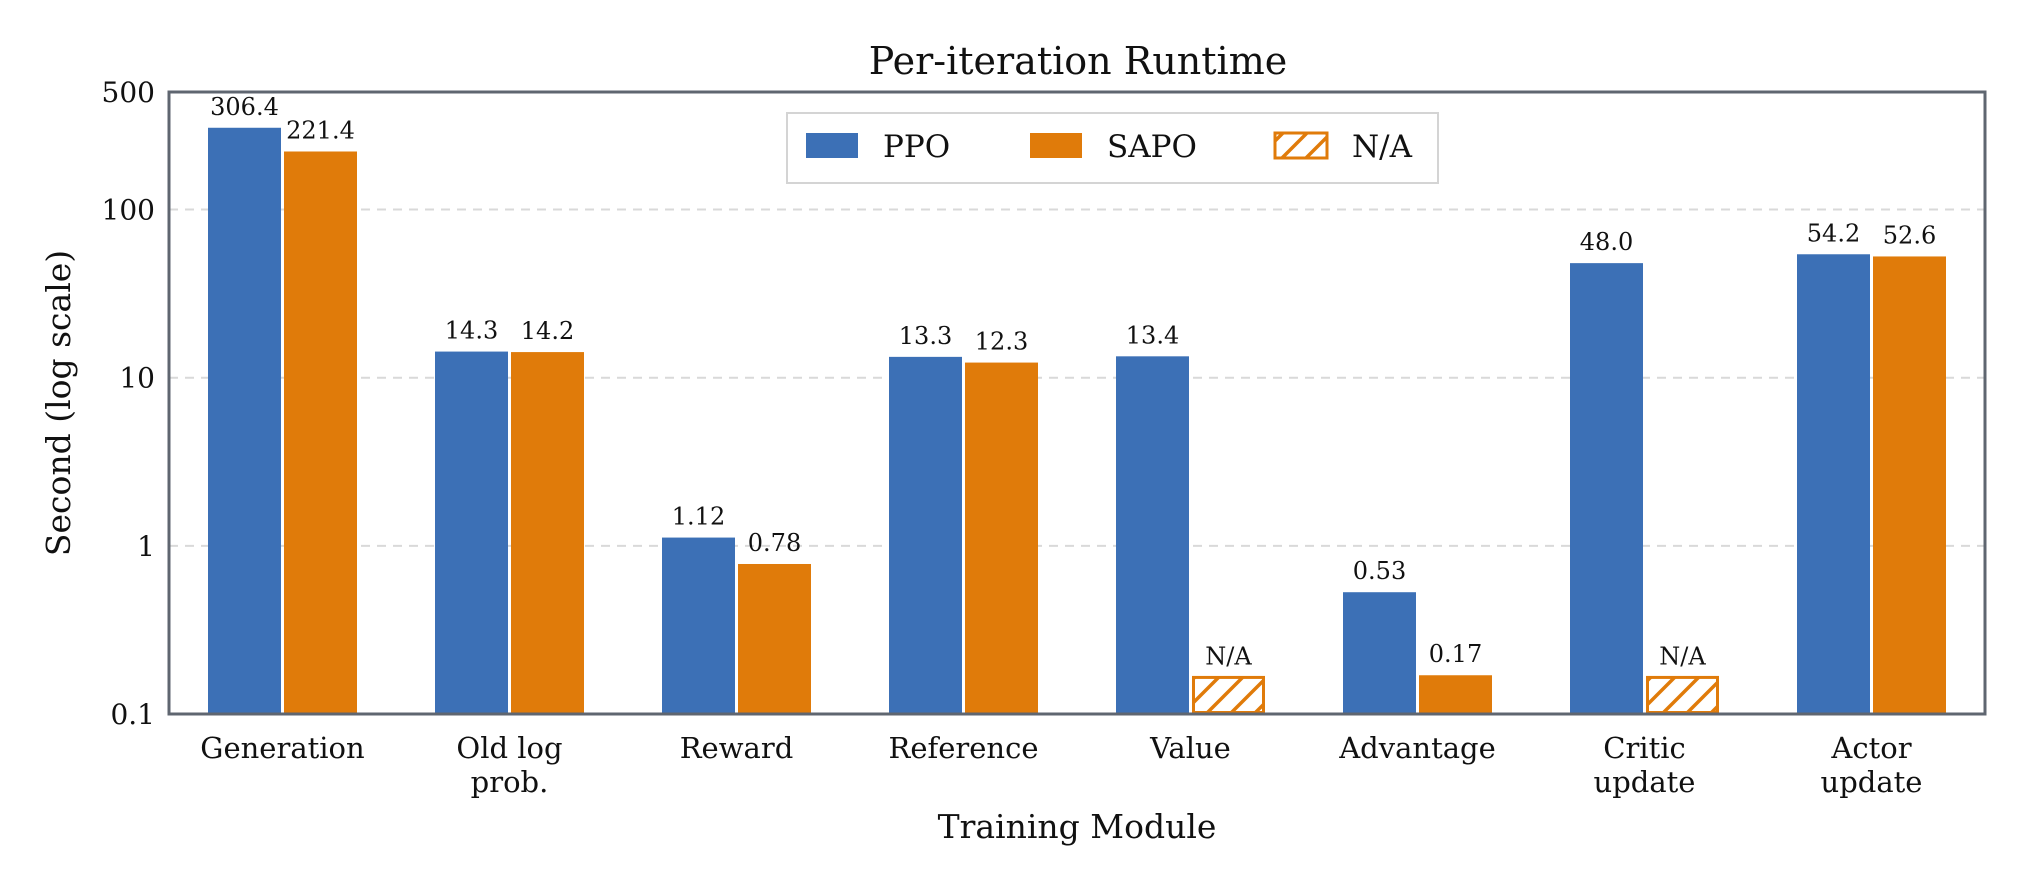 This screenshot has width=2020, height=885. What do you see at coordinates (925, 336) in the screenshot?
I see `data-label: 13.3` at bounding box center [925, 336].